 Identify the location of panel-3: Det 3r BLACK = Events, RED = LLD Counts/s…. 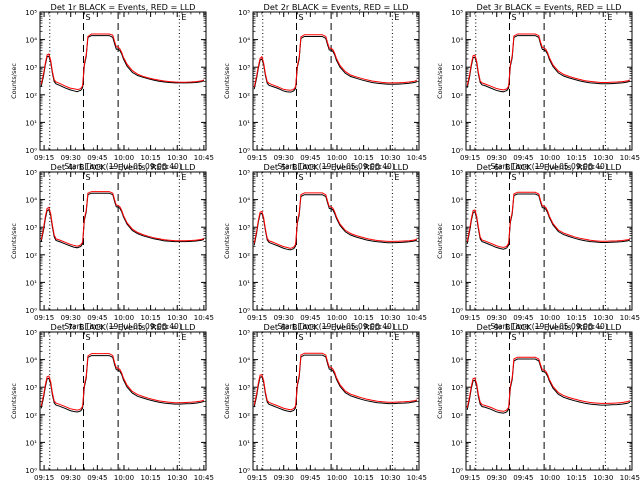
(538, 86).